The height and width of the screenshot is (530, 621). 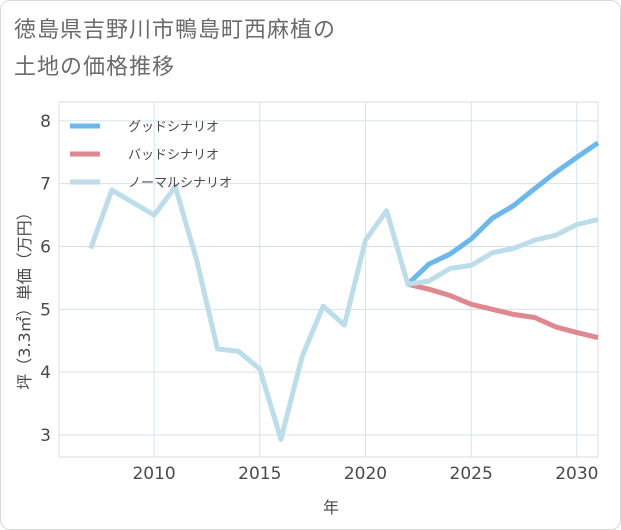 I want to click on x-tick-label: 2015, so click(x=259, y=474).